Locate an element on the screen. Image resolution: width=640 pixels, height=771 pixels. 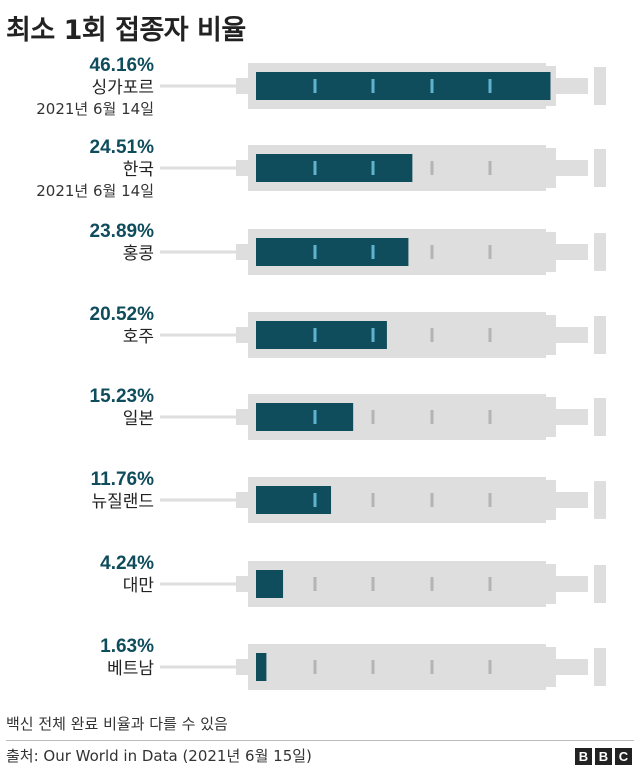
chart-row: 46.16% 싱가포르 2021년 6월 14일 is located at coordinates (320, 100).